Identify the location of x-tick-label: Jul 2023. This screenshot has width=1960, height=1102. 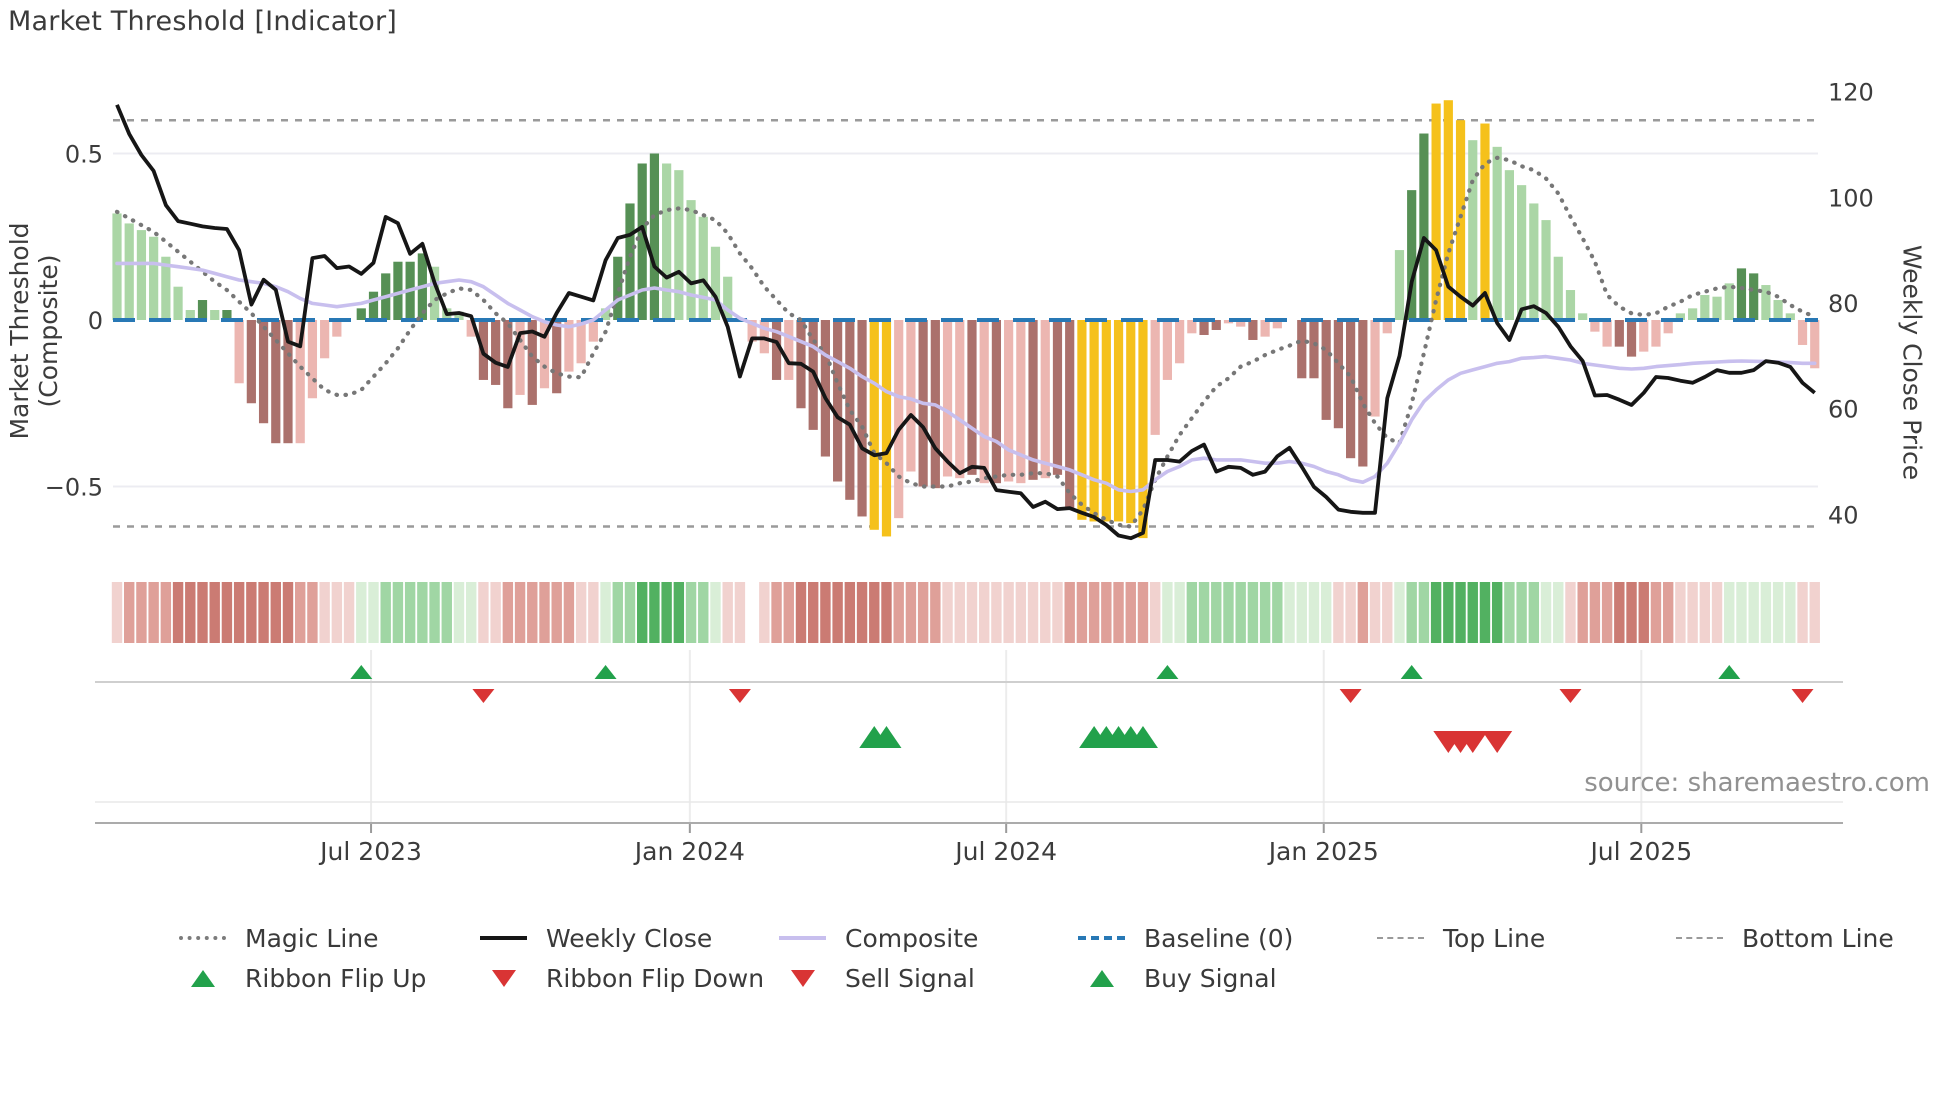
(370, 851).